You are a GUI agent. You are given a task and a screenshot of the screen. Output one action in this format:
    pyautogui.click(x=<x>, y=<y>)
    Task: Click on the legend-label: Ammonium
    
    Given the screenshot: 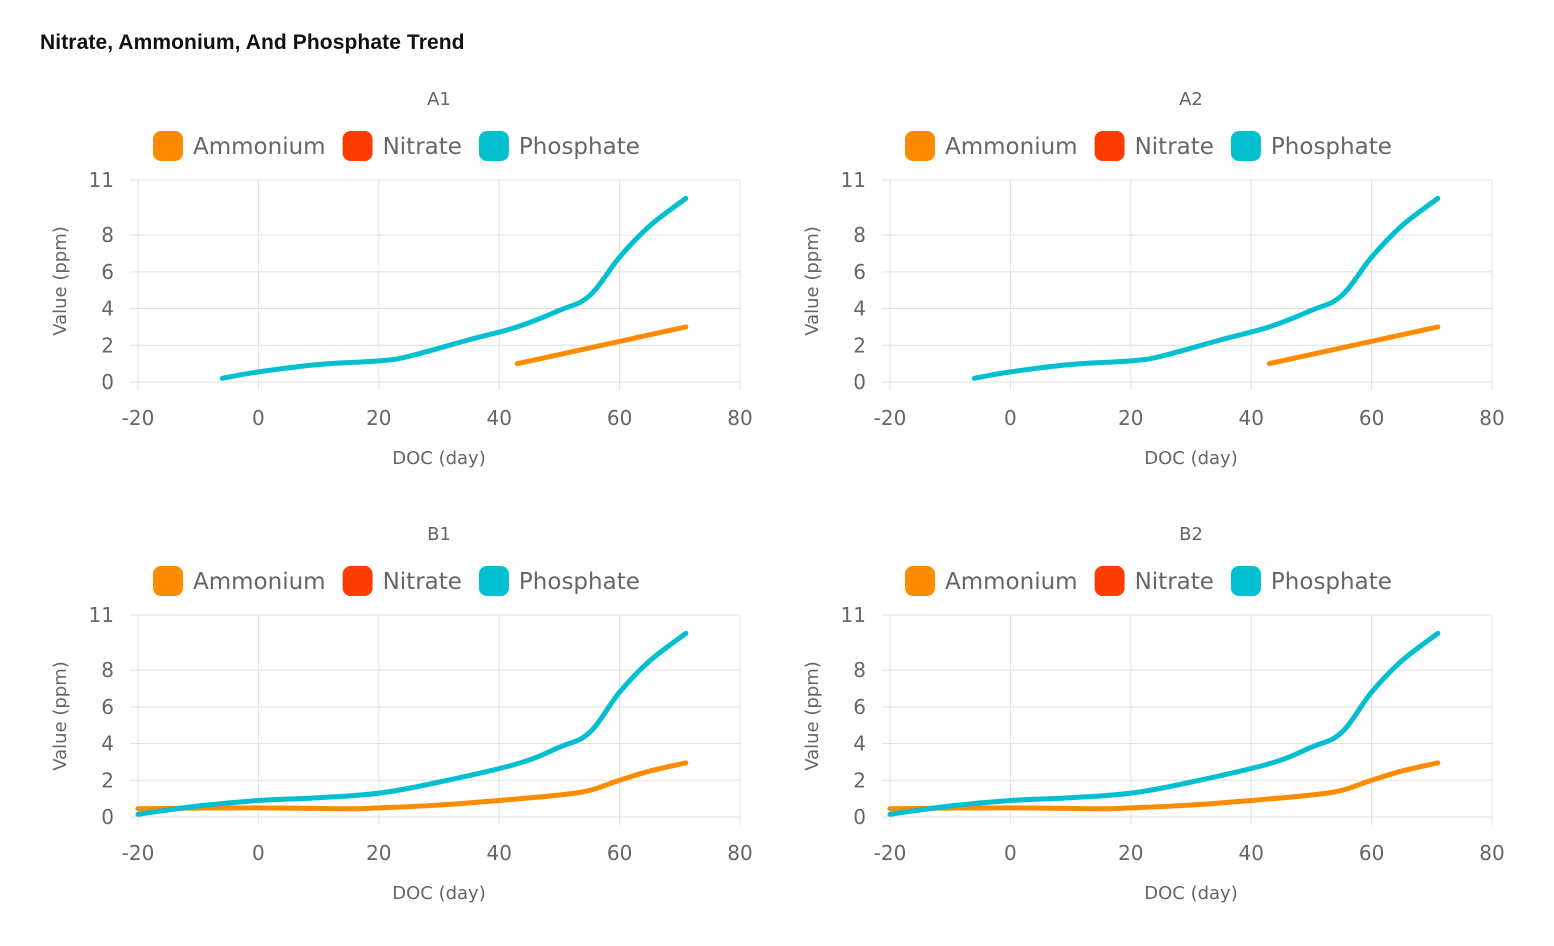 What is the action you would take?
    pyautogui.click(x=259, y=582)
    